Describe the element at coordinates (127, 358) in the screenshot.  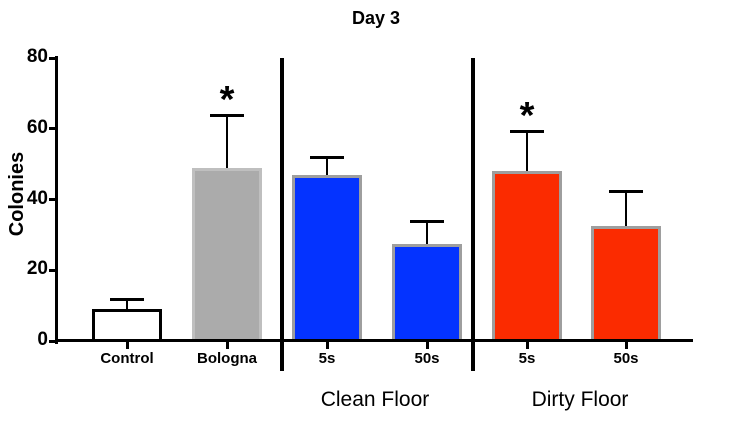
I see `x-tick-label-control: Control` at that location.